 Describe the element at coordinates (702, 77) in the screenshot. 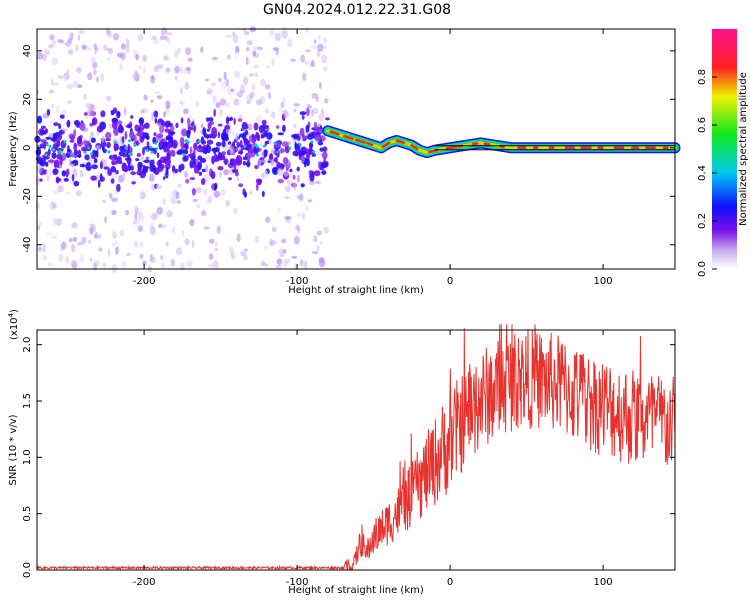

I see `colorbar-tick-label: 0.8` at that location.